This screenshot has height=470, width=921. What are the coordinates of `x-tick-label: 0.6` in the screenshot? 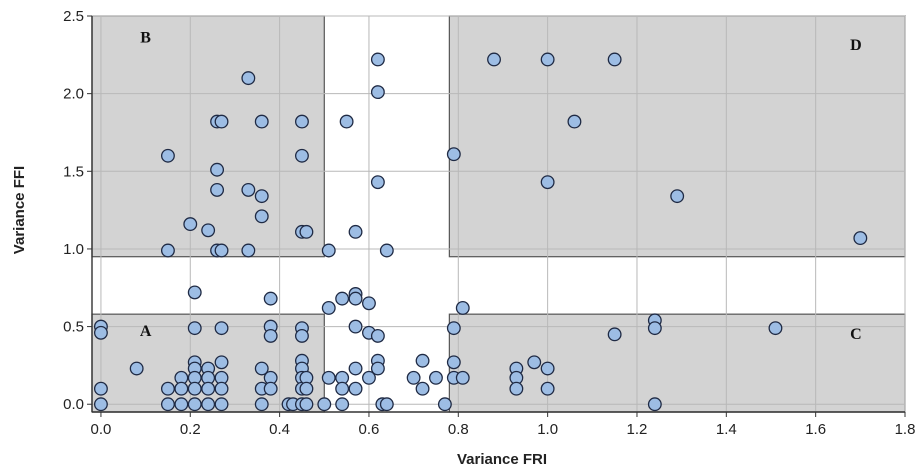 It's located at (369, 429).